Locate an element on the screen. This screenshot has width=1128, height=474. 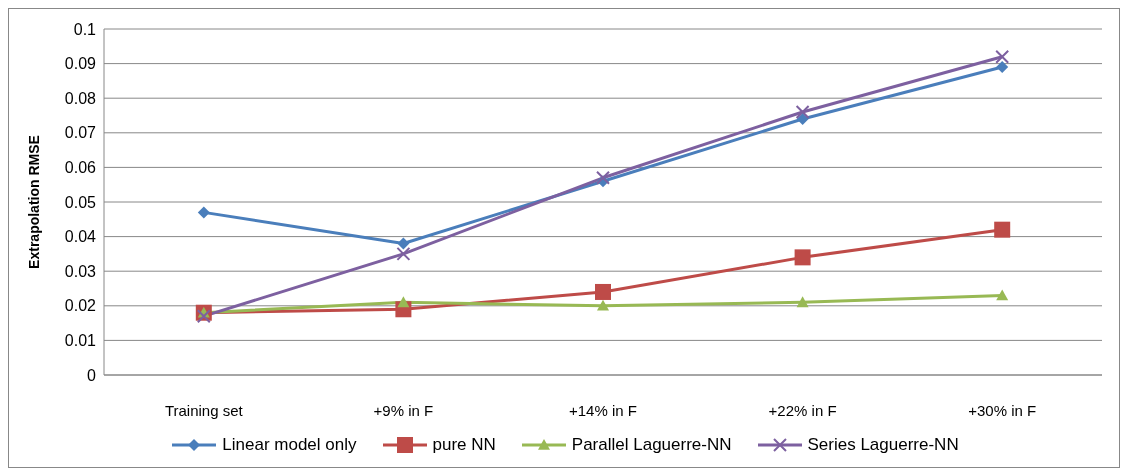
y-tick-label: 0.09 is located at coordinates (80, 64).